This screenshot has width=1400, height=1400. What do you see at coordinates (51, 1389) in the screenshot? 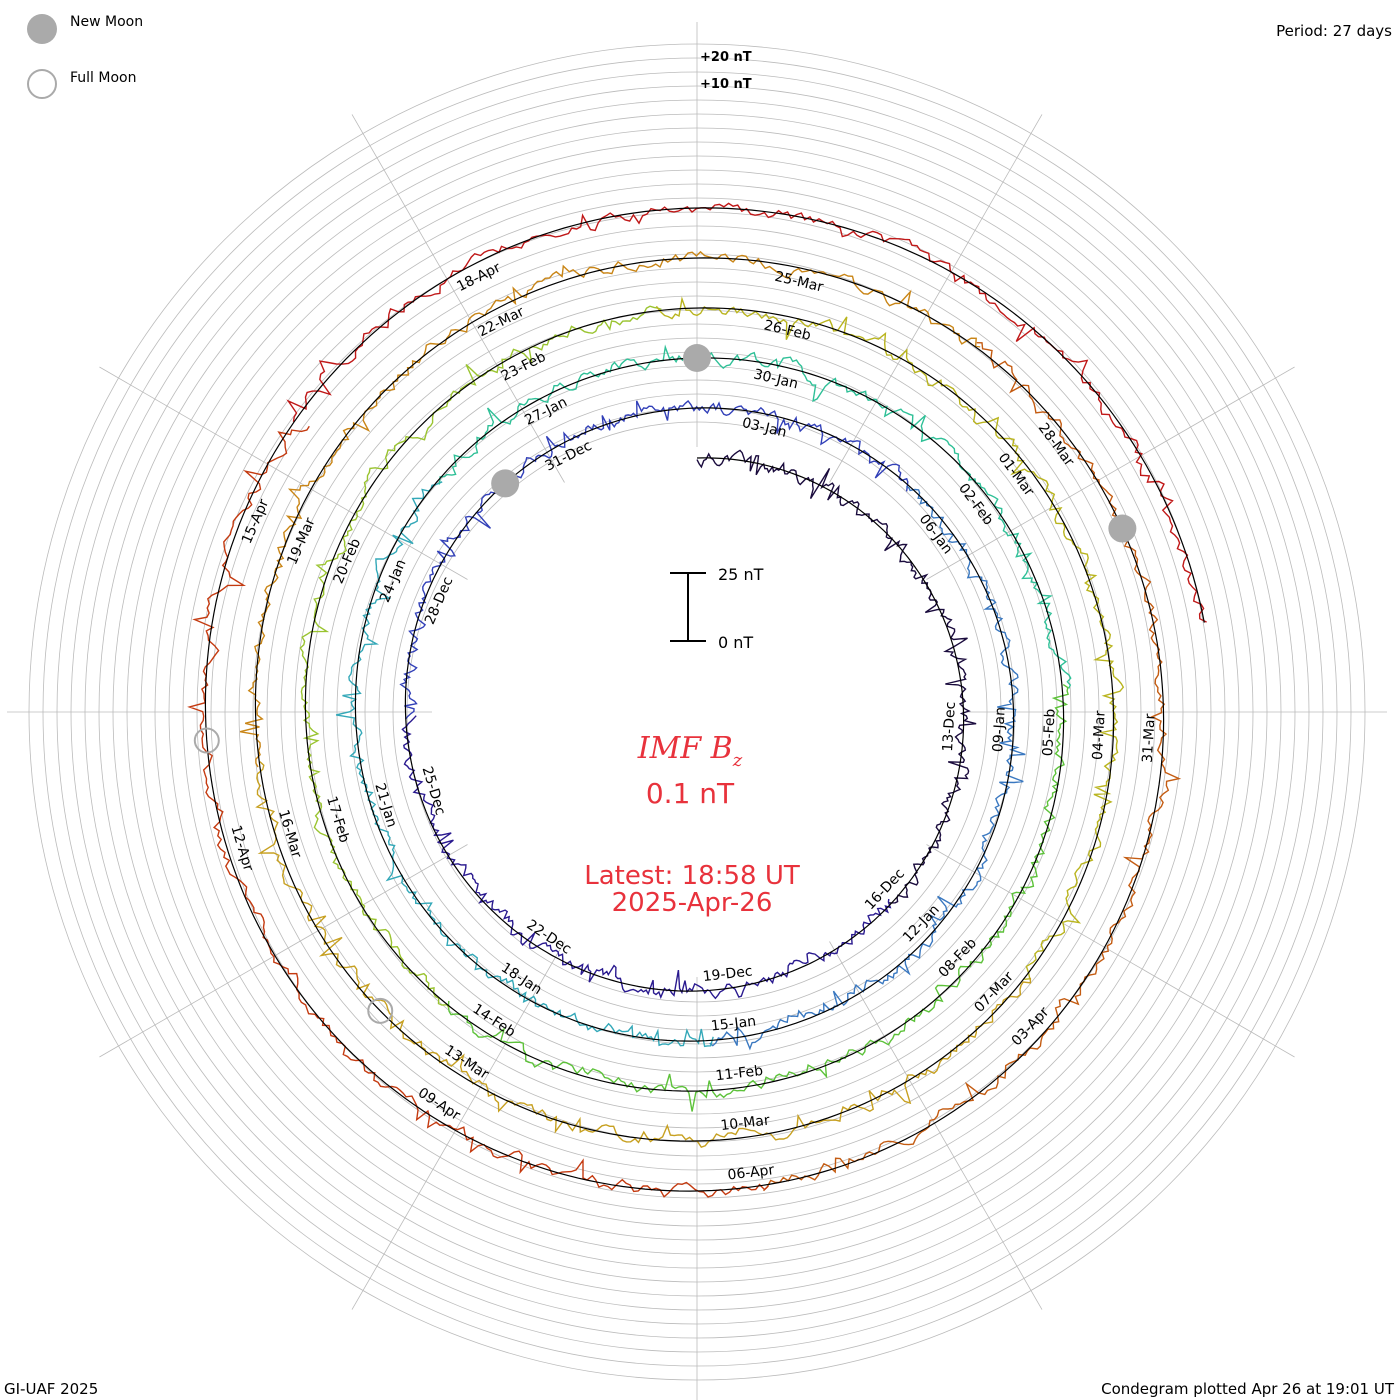
I see `credit-label: GI-UAF 2025` at bounding box center [51, 1389].